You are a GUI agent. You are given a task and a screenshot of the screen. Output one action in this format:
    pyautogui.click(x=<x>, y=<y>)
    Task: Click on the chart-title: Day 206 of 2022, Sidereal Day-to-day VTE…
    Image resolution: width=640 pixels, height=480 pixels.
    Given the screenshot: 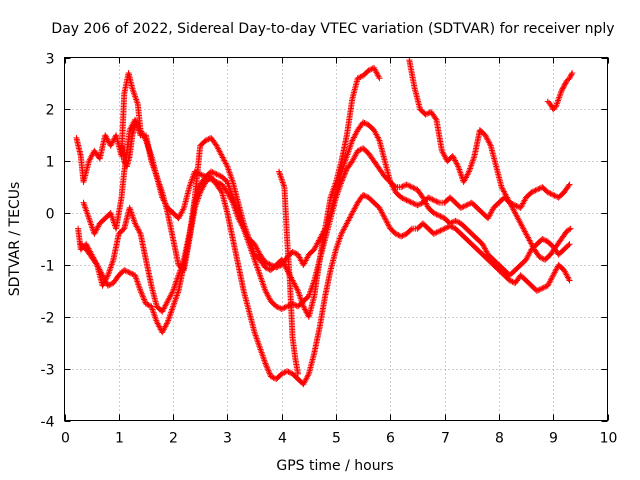 What is the action you would take?
    pyautogui.click(x=332, y=29)
    